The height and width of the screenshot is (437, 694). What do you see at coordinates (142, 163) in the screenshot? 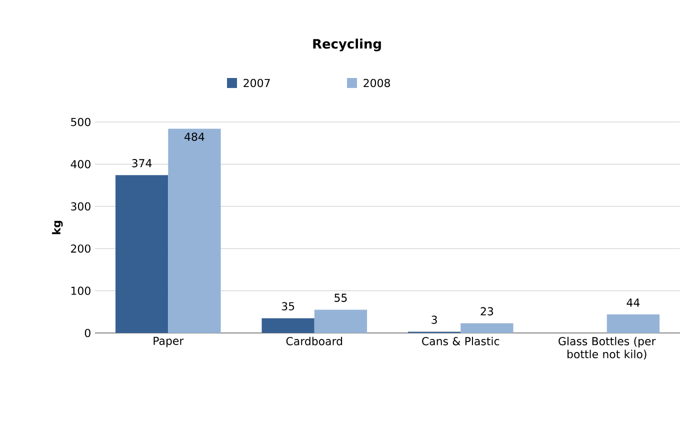
I see `data-label: 374` at bounding box center [142, 163].